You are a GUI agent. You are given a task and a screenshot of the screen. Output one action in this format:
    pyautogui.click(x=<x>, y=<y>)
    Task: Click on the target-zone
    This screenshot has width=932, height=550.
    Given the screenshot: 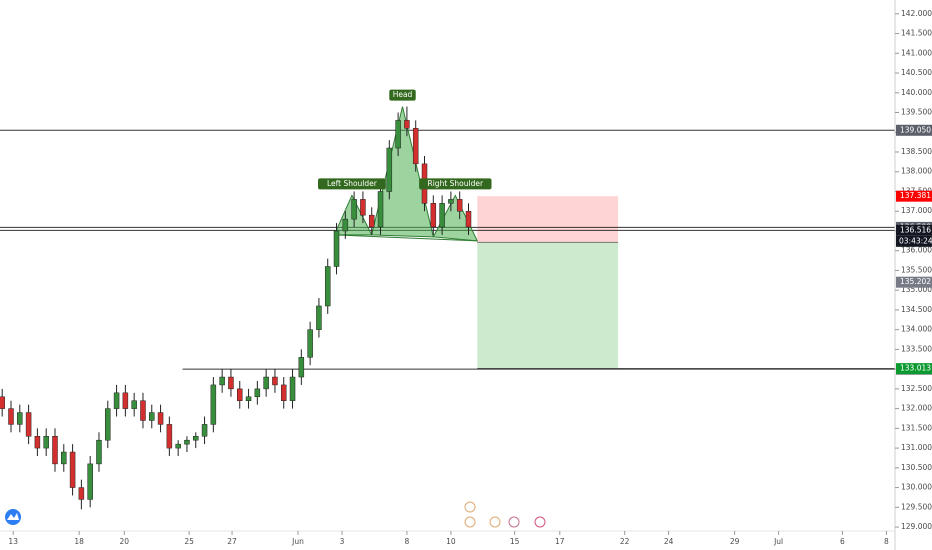 What is the action you would take?
    pyautogui.click(x=548, y=305)
    